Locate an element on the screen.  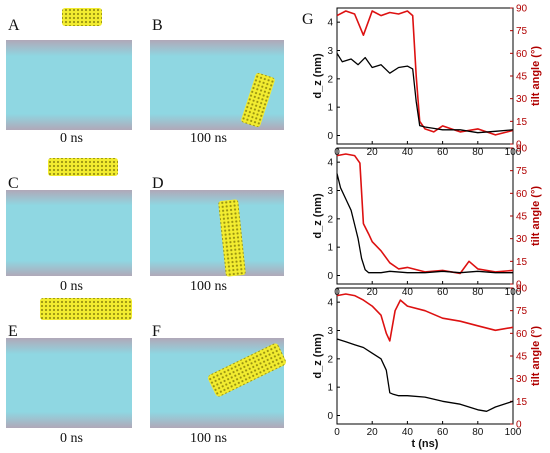
panel-letter: B is located at coordinates (157, 25).